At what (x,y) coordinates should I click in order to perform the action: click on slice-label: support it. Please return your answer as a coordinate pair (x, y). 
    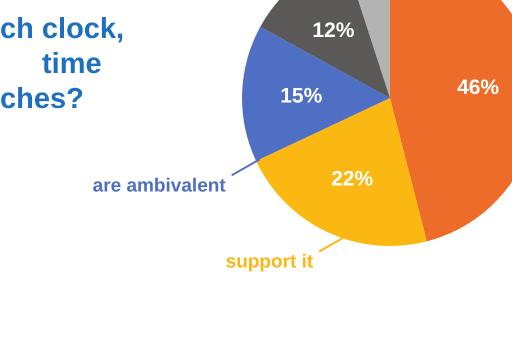
    Looking at the image, I should click on (270, 262).